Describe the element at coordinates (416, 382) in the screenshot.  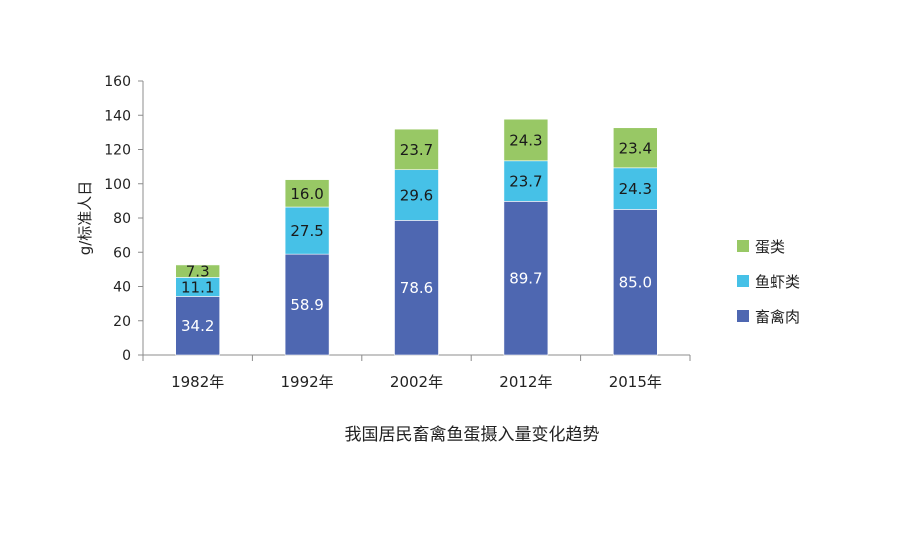
I see `x-tick-label: 2002年` at that location.